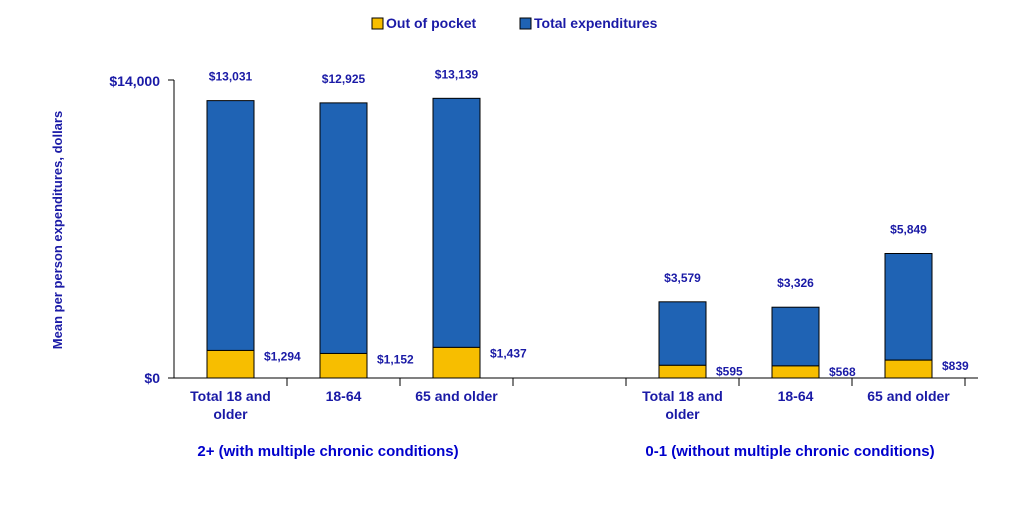 Image resolution: width=1024 pixels, height=512 pixels. Describe the element at coordinates (682, 278) in the screenshot. I see `data-label-total: $3,579` at that location.